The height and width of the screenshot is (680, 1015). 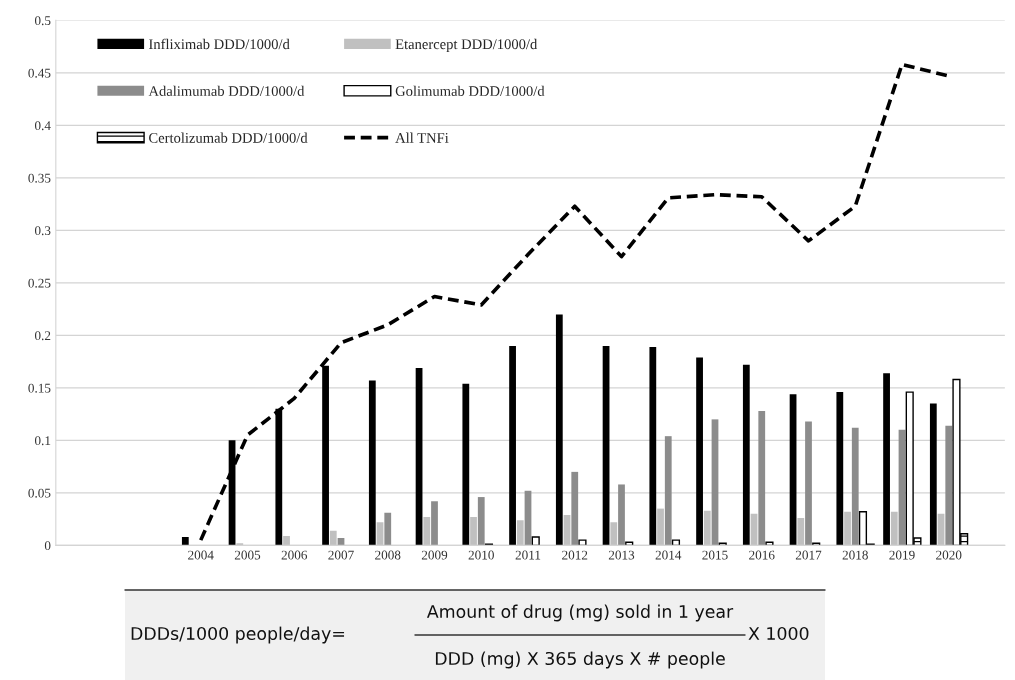 What do you see at coordinates (47, 546) in the screenshot?
I see `y-tick-label: 0` at bounding box center [47, 546].